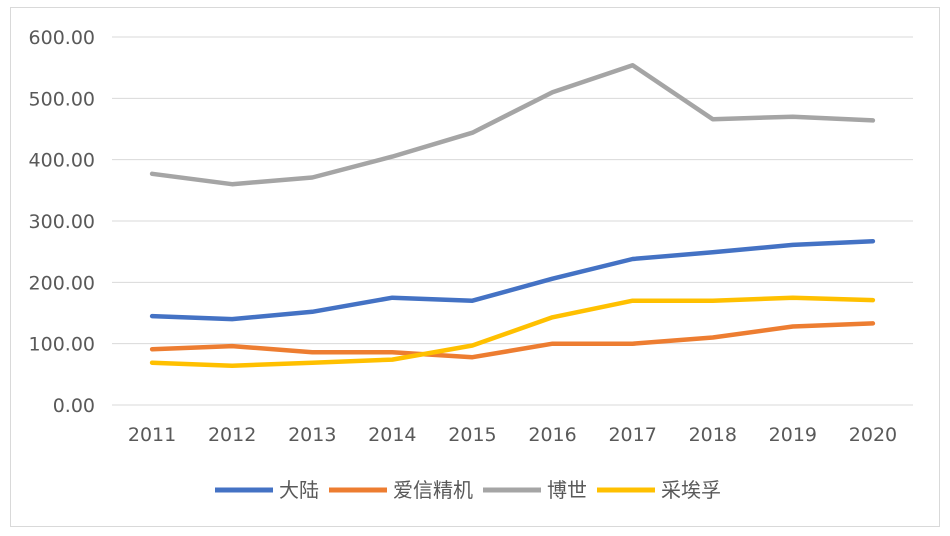  Describe the element at coordinates (392, 435) in the screenshot. I see `x-tick-label: 2014` at that location.